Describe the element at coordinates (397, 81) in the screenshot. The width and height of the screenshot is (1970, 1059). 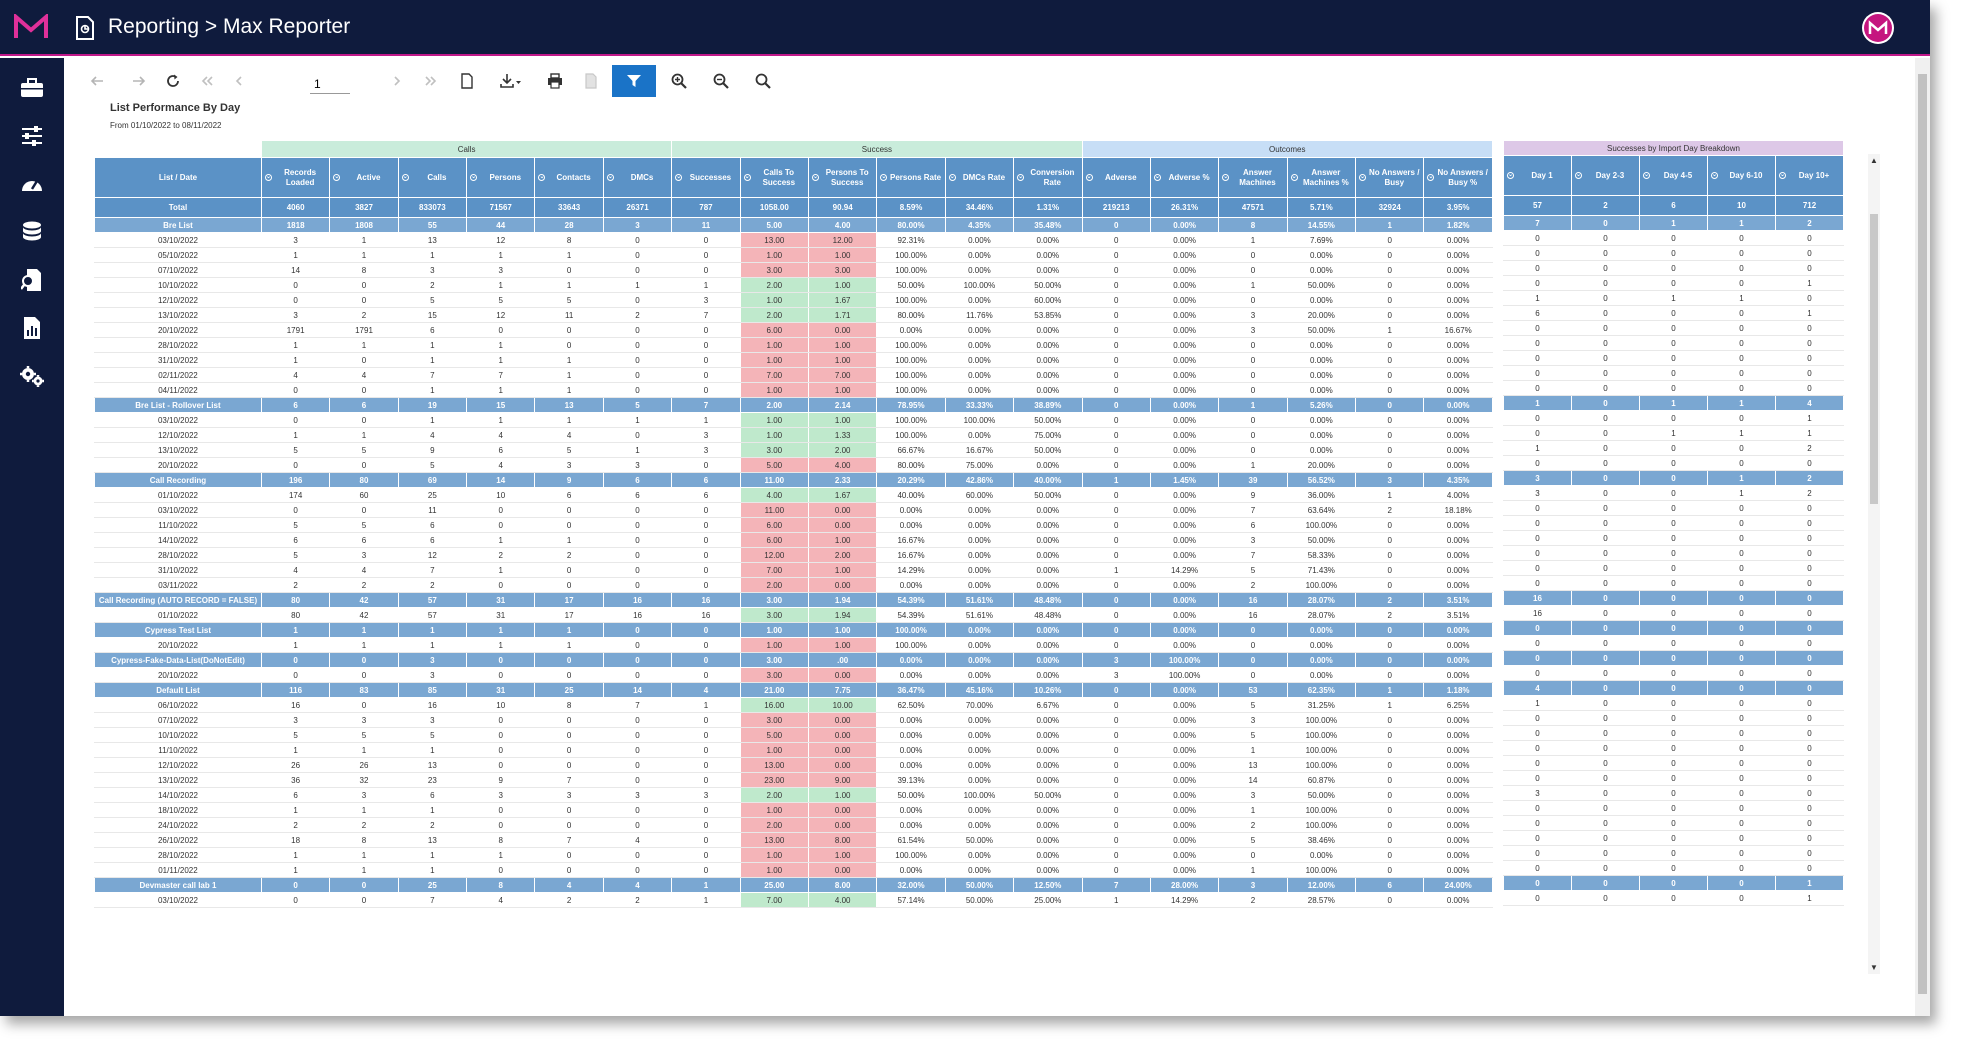
I see `next-page-button` at that location.